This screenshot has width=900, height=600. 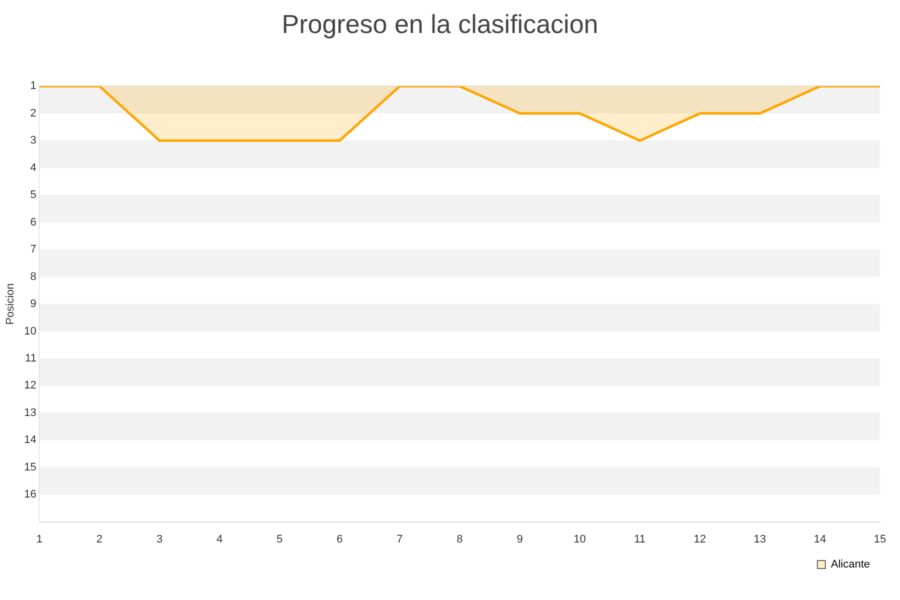 What do you see at coordinates (30, 358) in the screenshot?
I see `y-tick-label: 11` at bounding box center [30, 358].